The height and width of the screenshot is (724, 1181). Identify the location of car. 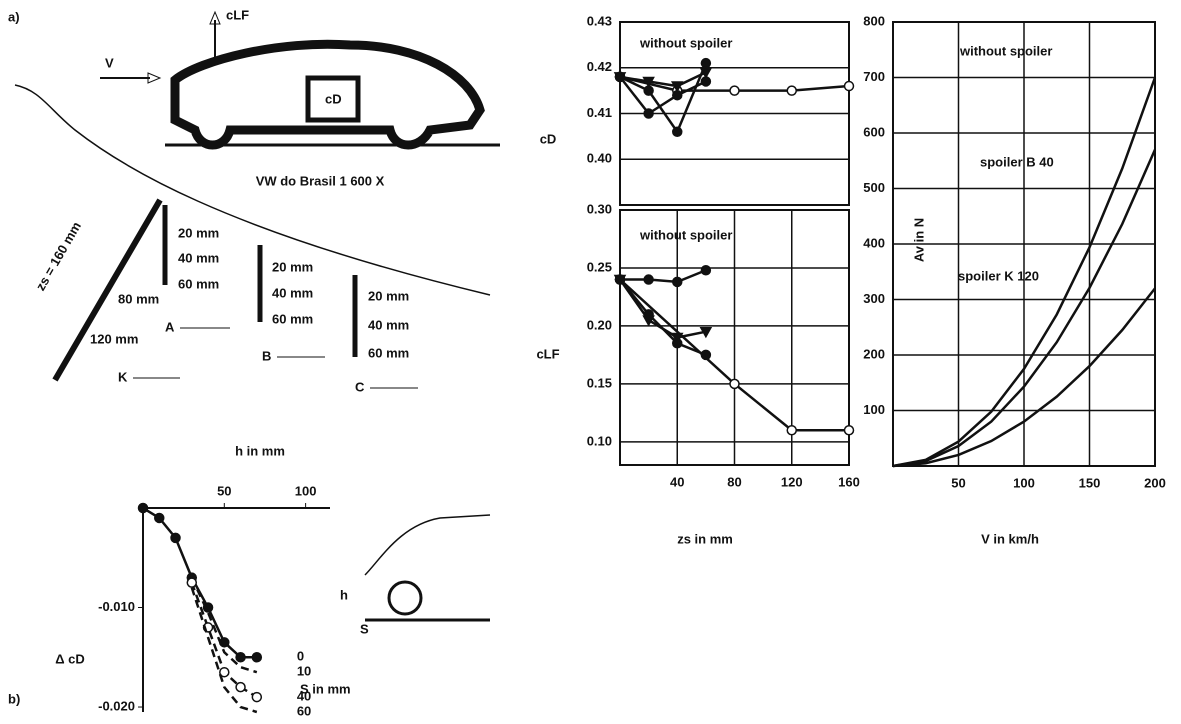
(327, 94).